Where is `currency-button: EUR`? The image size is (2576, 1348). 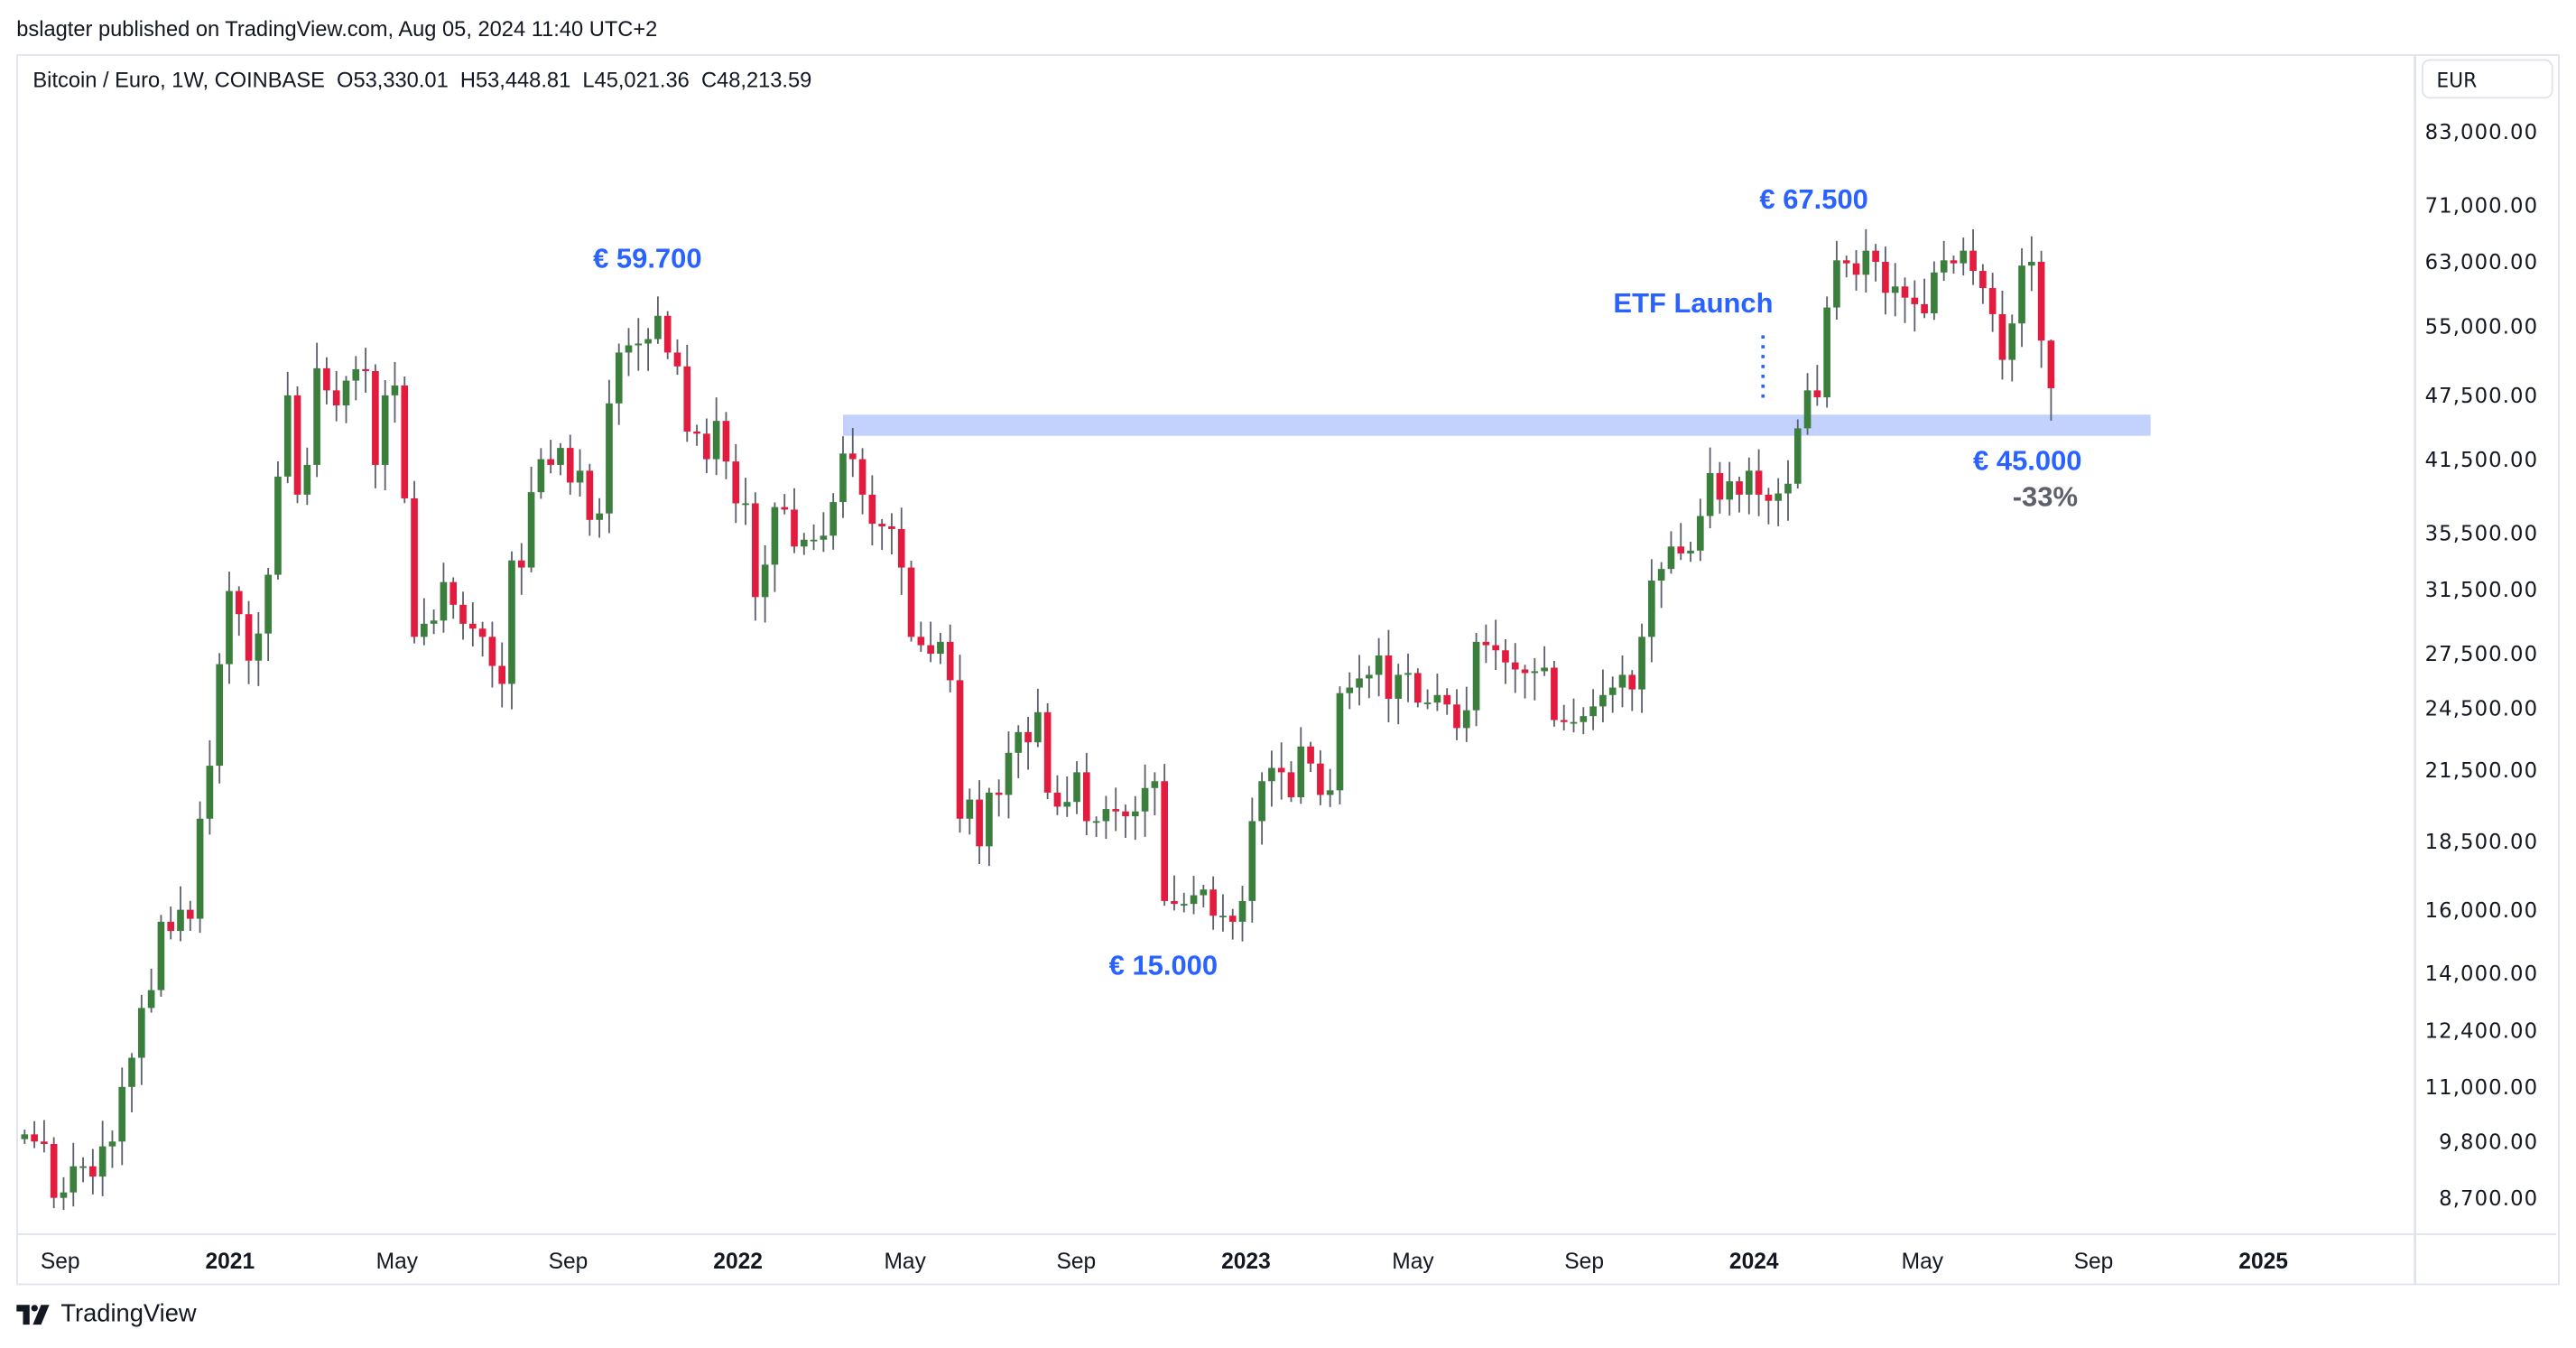
currency-button: EUR is located at coordinates (2487, 79).